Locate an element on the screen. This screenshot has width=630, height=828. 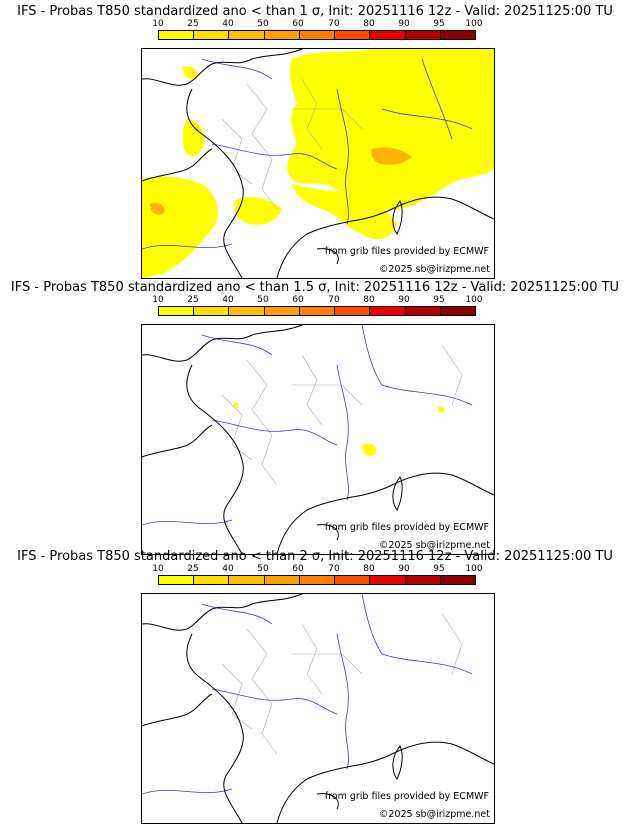
probability-area-layer is located at coordinates (339, 429).